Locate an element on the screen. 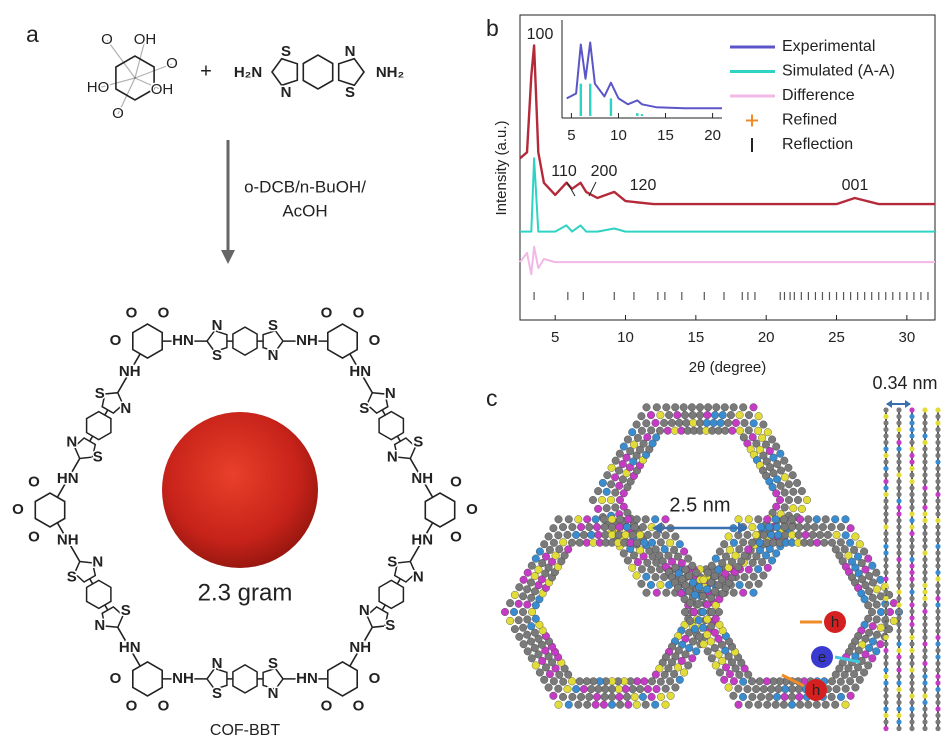 The height and width of the screenshot is (750, 946). legend-label: Refined is located at coordinates (809, 120).